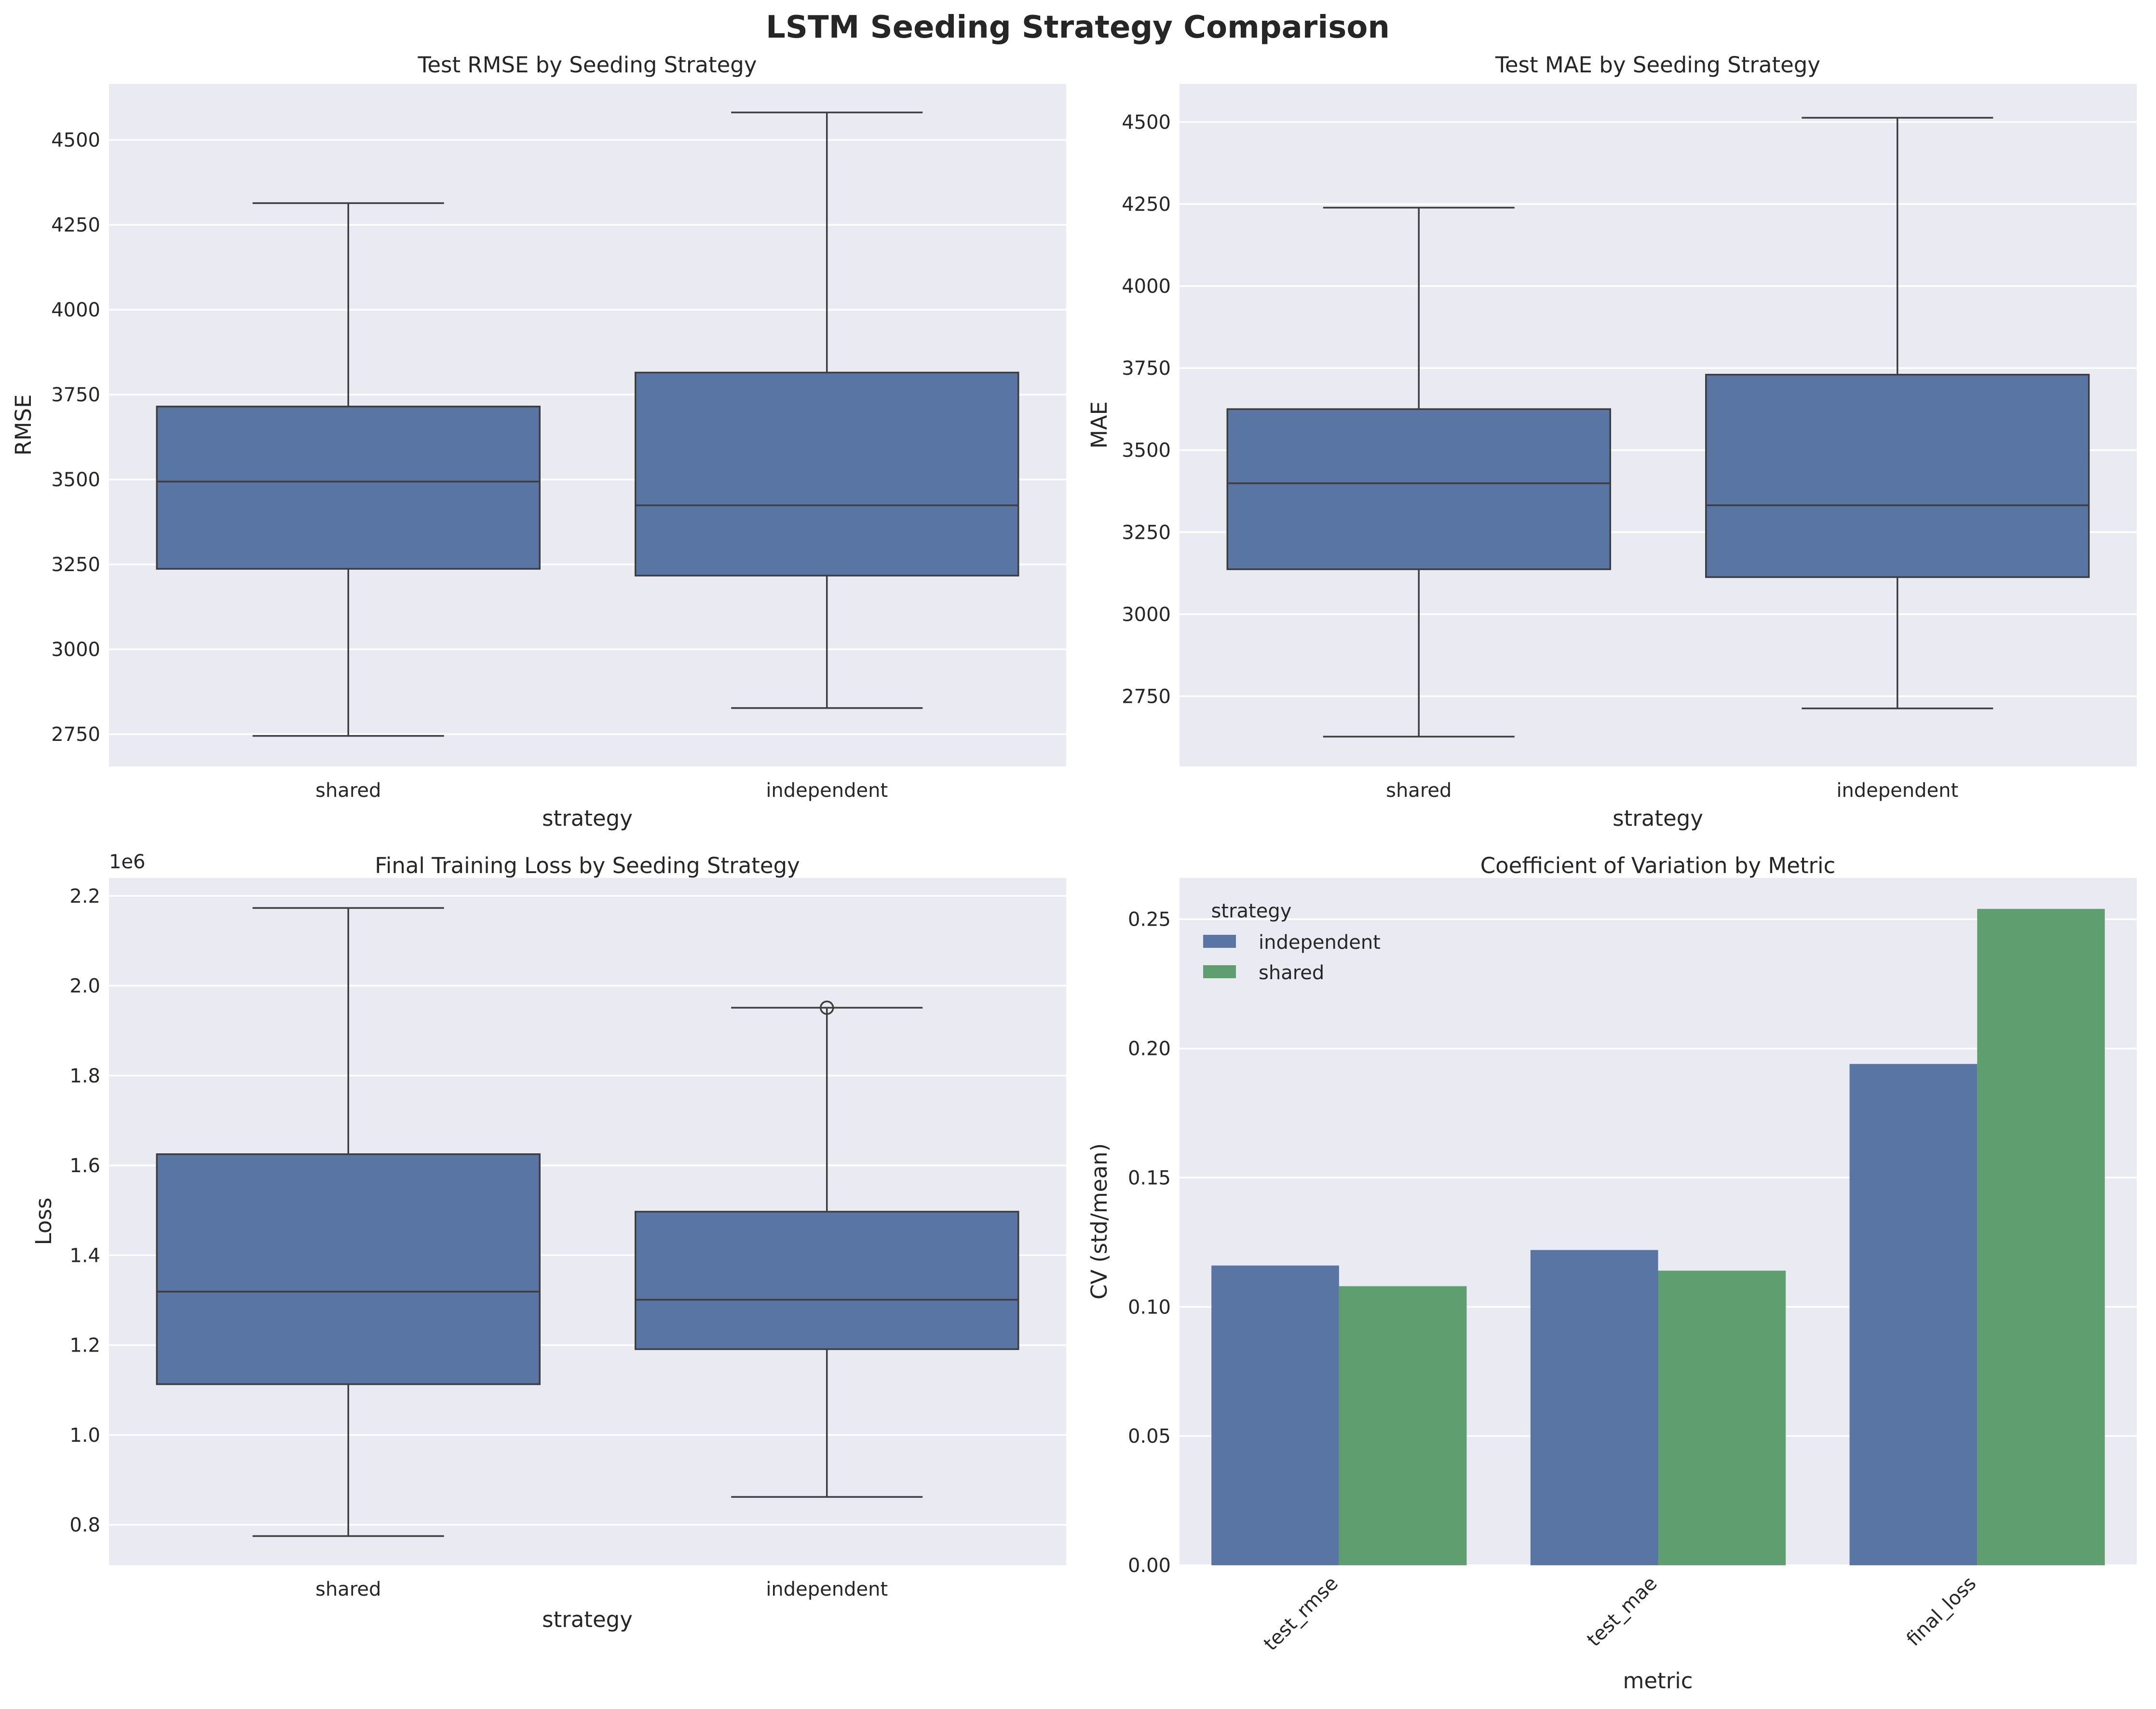 The image size is (2156, 1709). What do you see at coordinates (1658, 865) in the screenshot?
I see `panel-cv-title: Coefficient of Variation by Metric` at bounding box center [1658, 865].